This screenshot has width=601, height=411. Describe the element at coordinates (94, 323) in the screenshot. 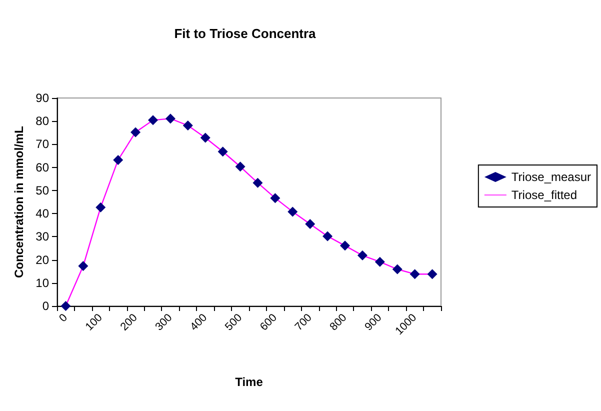

I see `x-tick-label: 100` at that location.